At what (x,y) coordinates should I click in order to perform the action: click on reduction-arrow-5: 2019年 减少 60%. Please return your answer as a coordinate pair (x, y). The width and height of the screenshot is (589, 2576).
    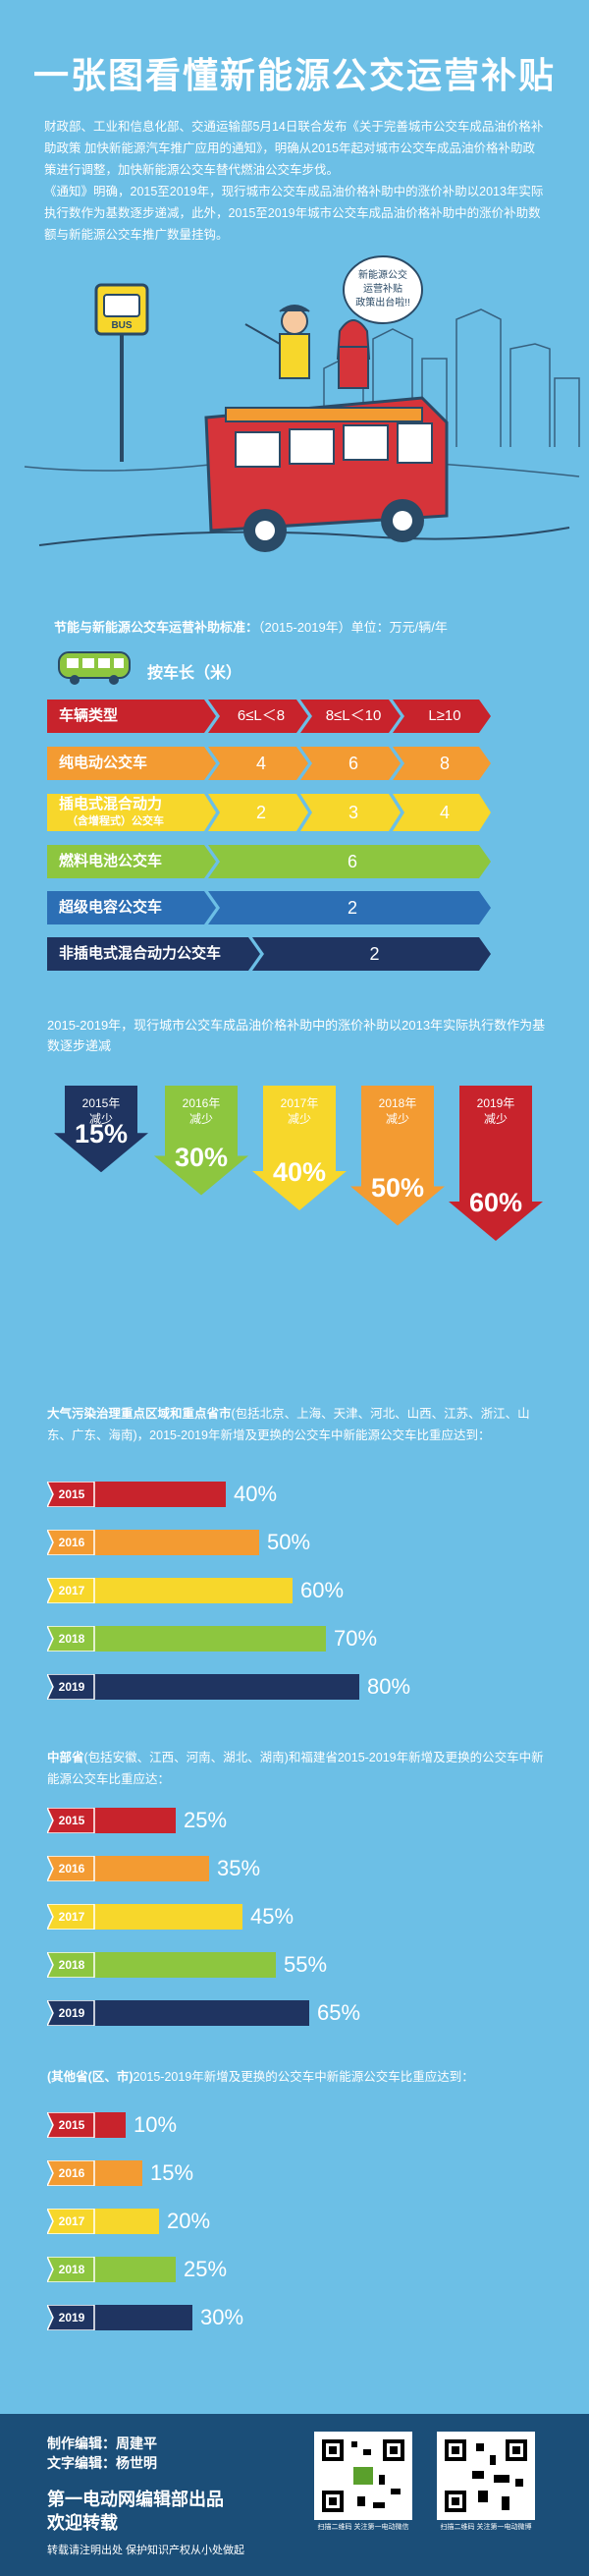
    Looking at the image, I should click on (496, 1163).